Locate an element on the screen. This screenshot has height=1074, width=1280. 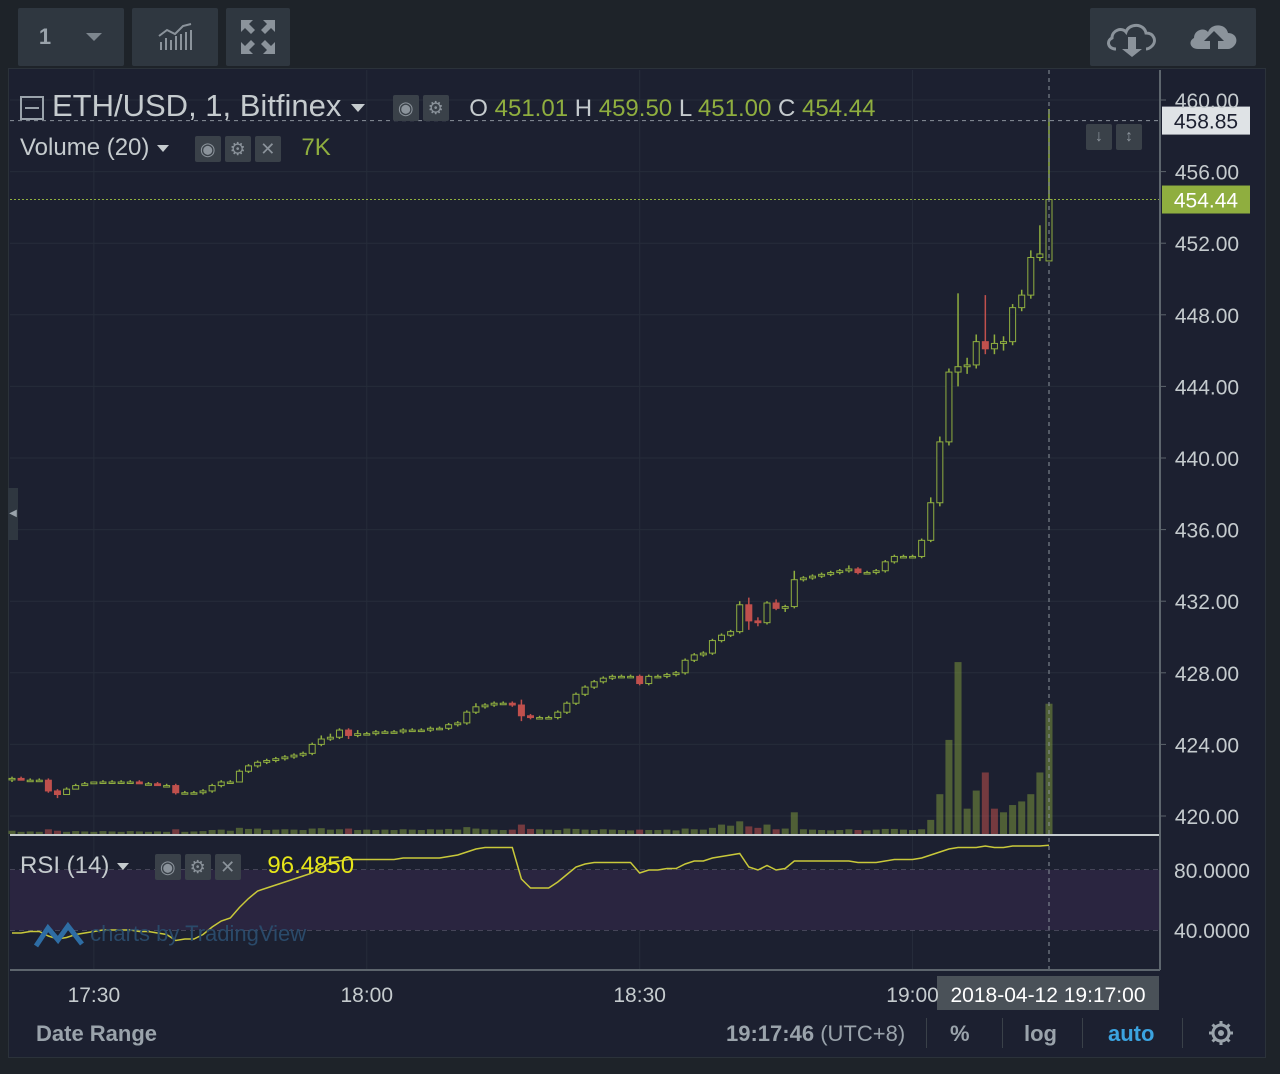
interval-select: 1 is located at coordinates (71, 37).